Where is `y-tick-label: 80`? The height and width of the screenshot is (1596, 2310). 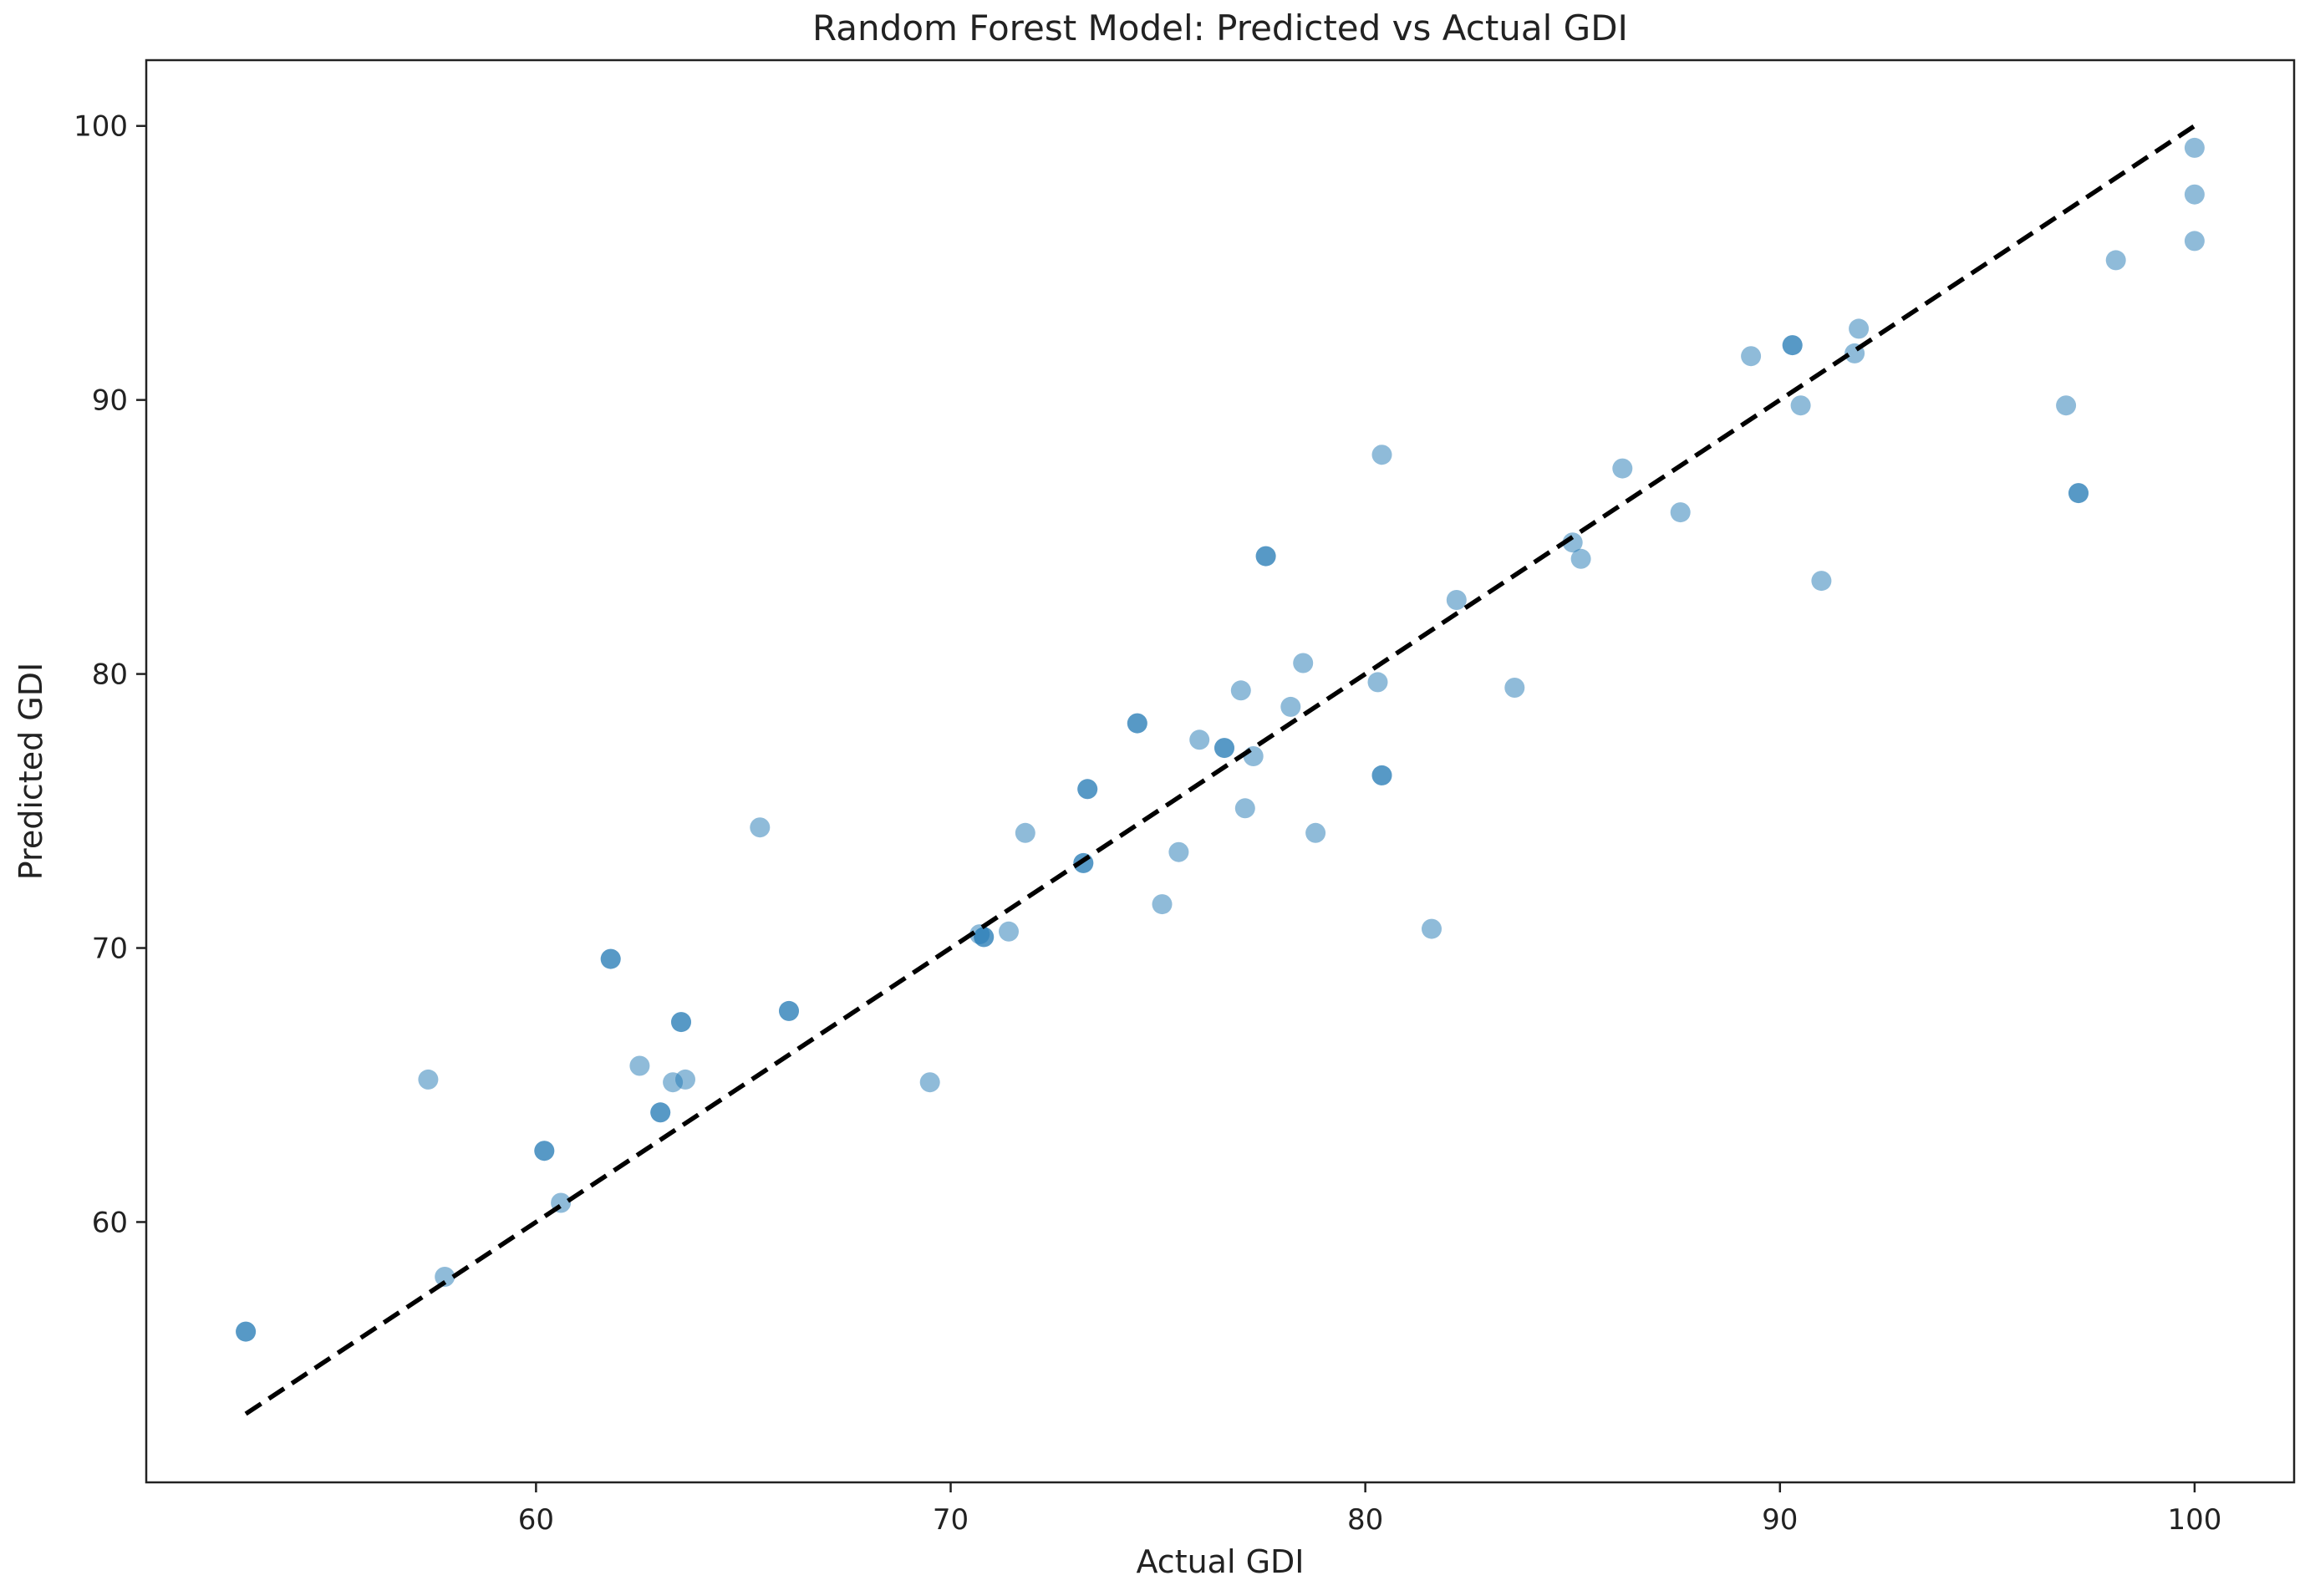 y-tick-label: 80 is located at coordinates (110, 675).